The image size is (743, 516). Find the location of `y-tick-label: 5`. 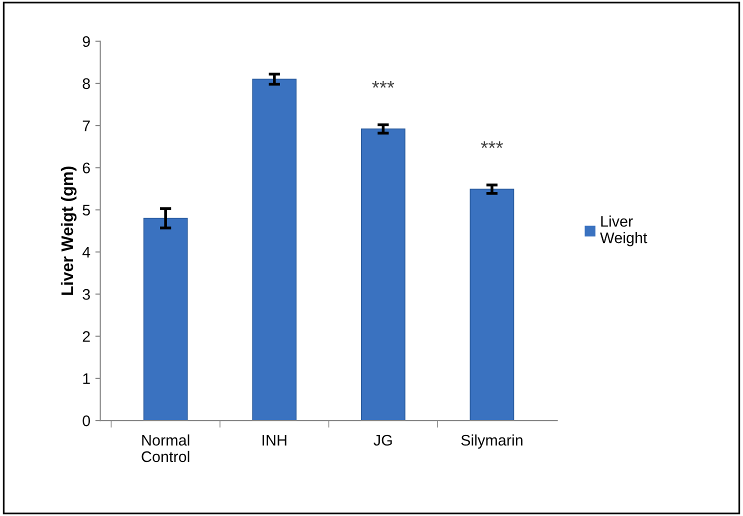

y-tick-label: 5 is located at coordinates (86, 210).